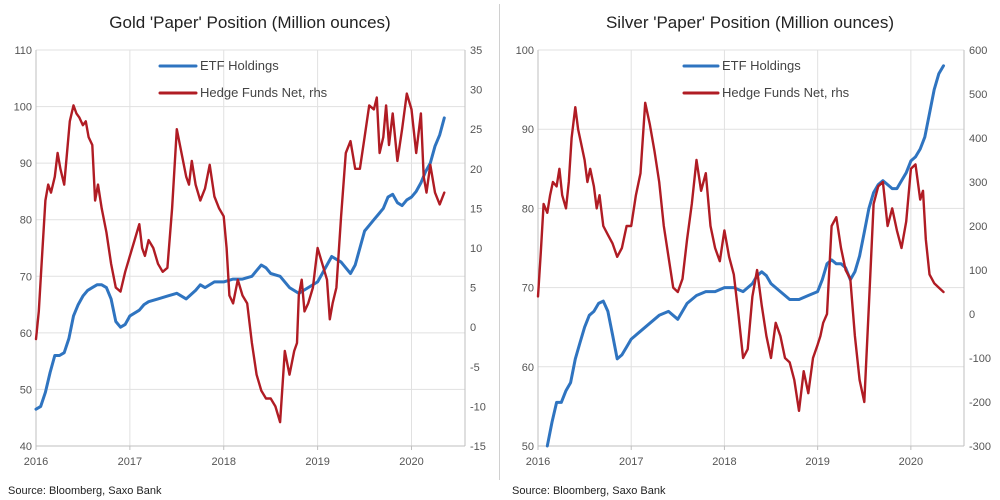  What do you see at coordinates (476, 51) in the screenshot?
I see `y-right-tick-label: 35` at bounding box center [476, 51].